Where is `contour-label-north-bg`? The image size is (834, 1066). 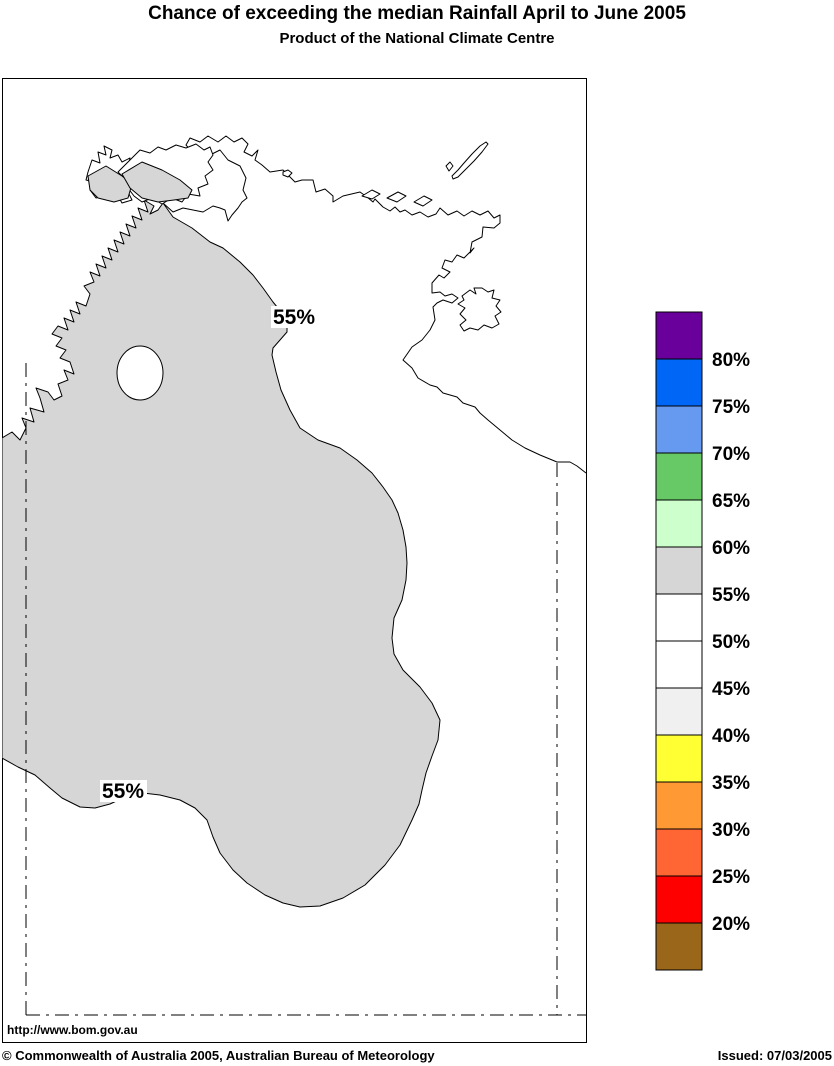 contour-label-north-bg is located at coordinates (294, 317).